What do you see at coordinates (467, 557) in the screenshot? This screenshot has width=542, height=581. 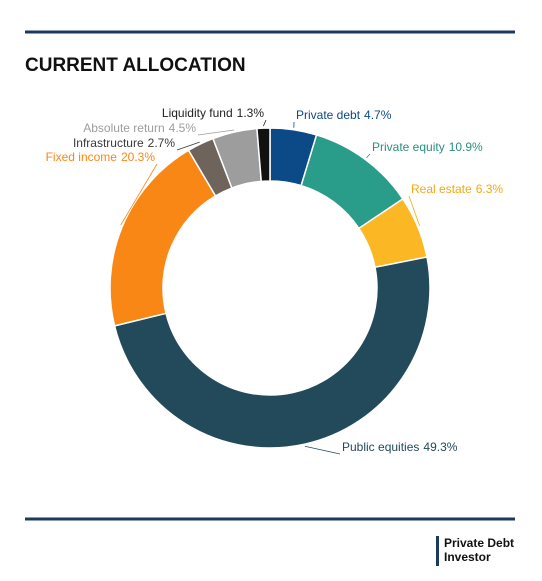 I see `logo-text: Investor` at bounding box center [467, 557].